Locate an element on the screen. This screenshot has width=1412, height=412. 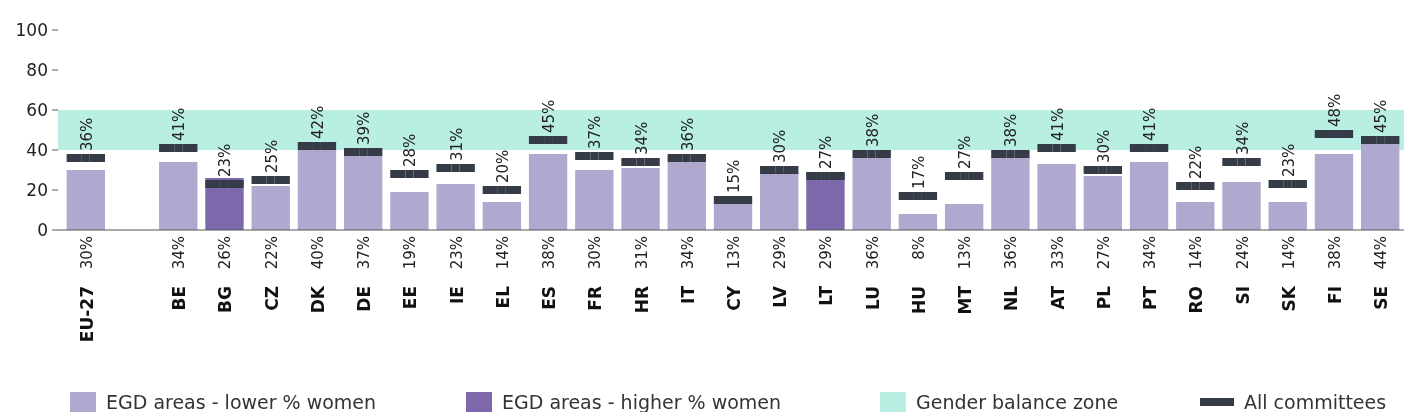
x-tick-label: SK is located at coordinates (1288, 298).